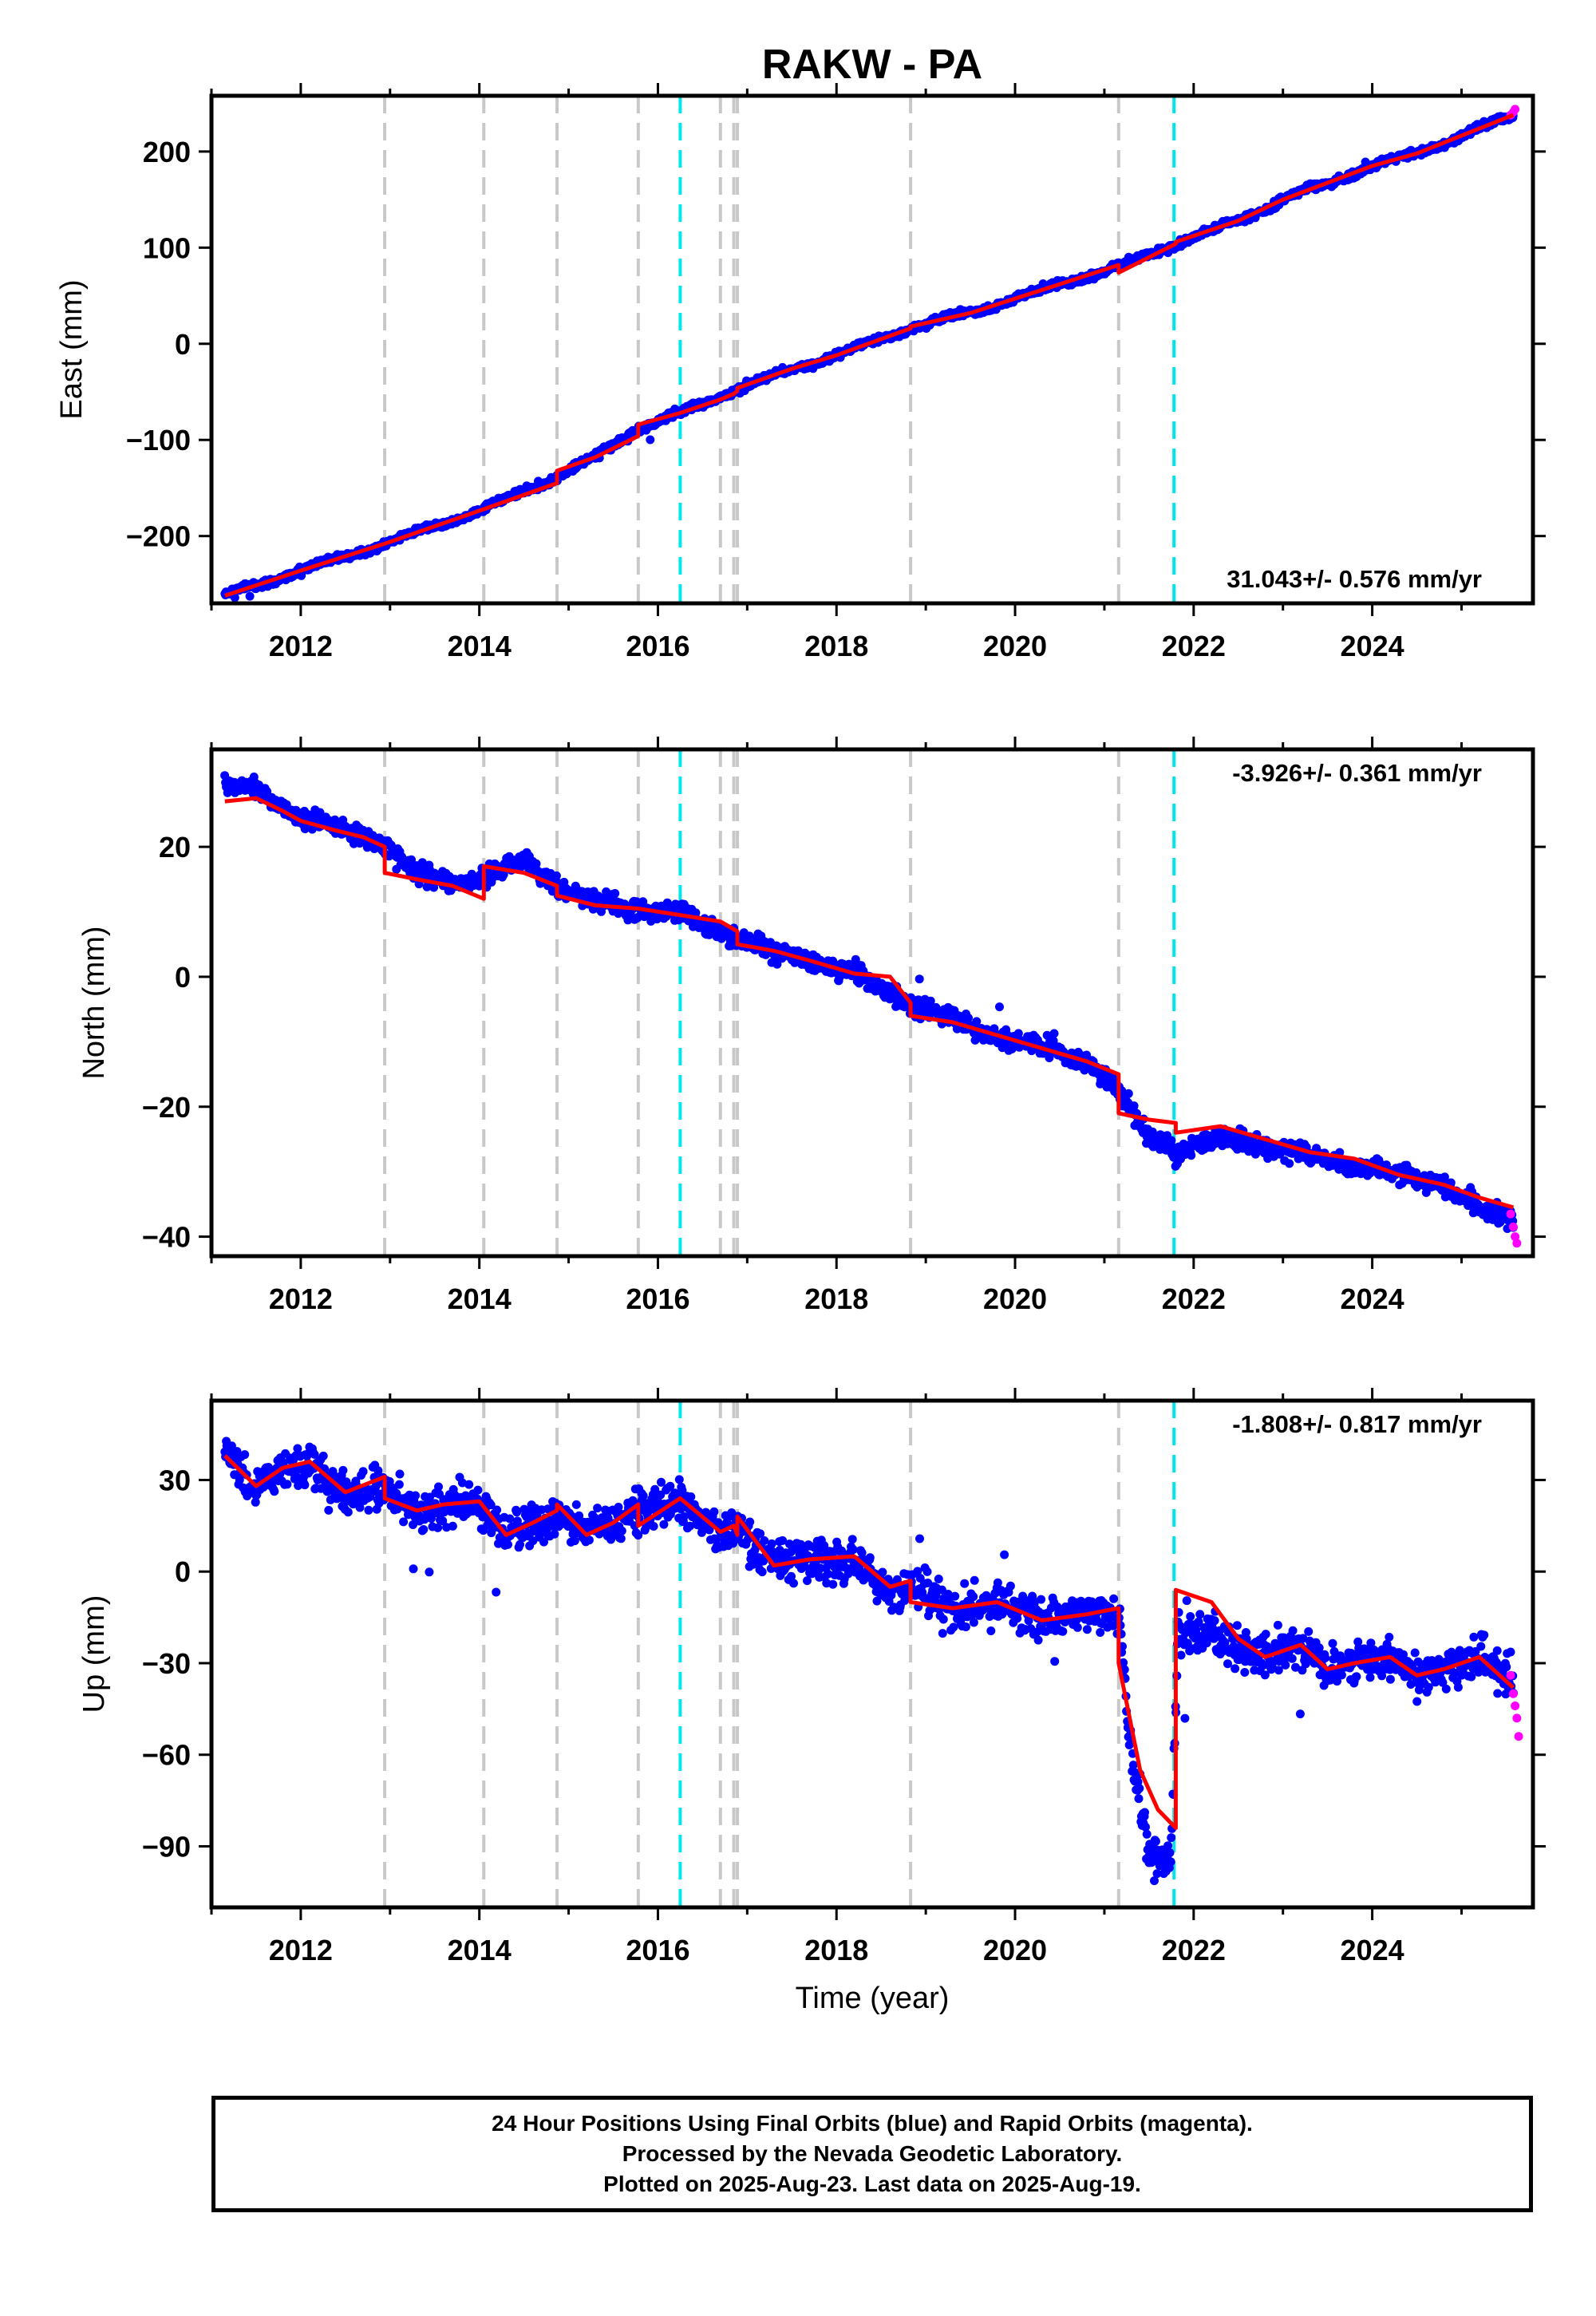 This screenshot has height=2316, width=1596. Describe the element at coordinates (183, 344) in the screenshot. I see `y-tick-label: 0` at that location.